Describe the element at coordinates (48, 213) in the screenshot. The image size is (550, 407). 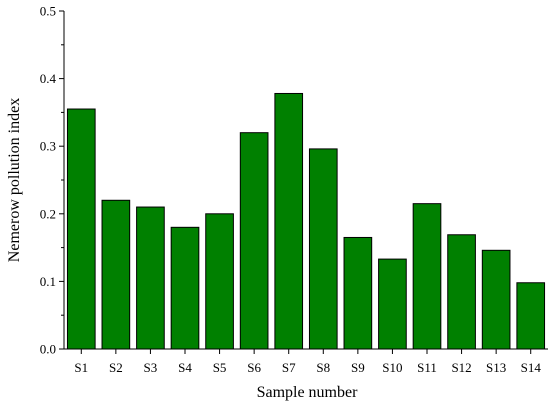
I see `y-tick-label: 0.2` at that location.